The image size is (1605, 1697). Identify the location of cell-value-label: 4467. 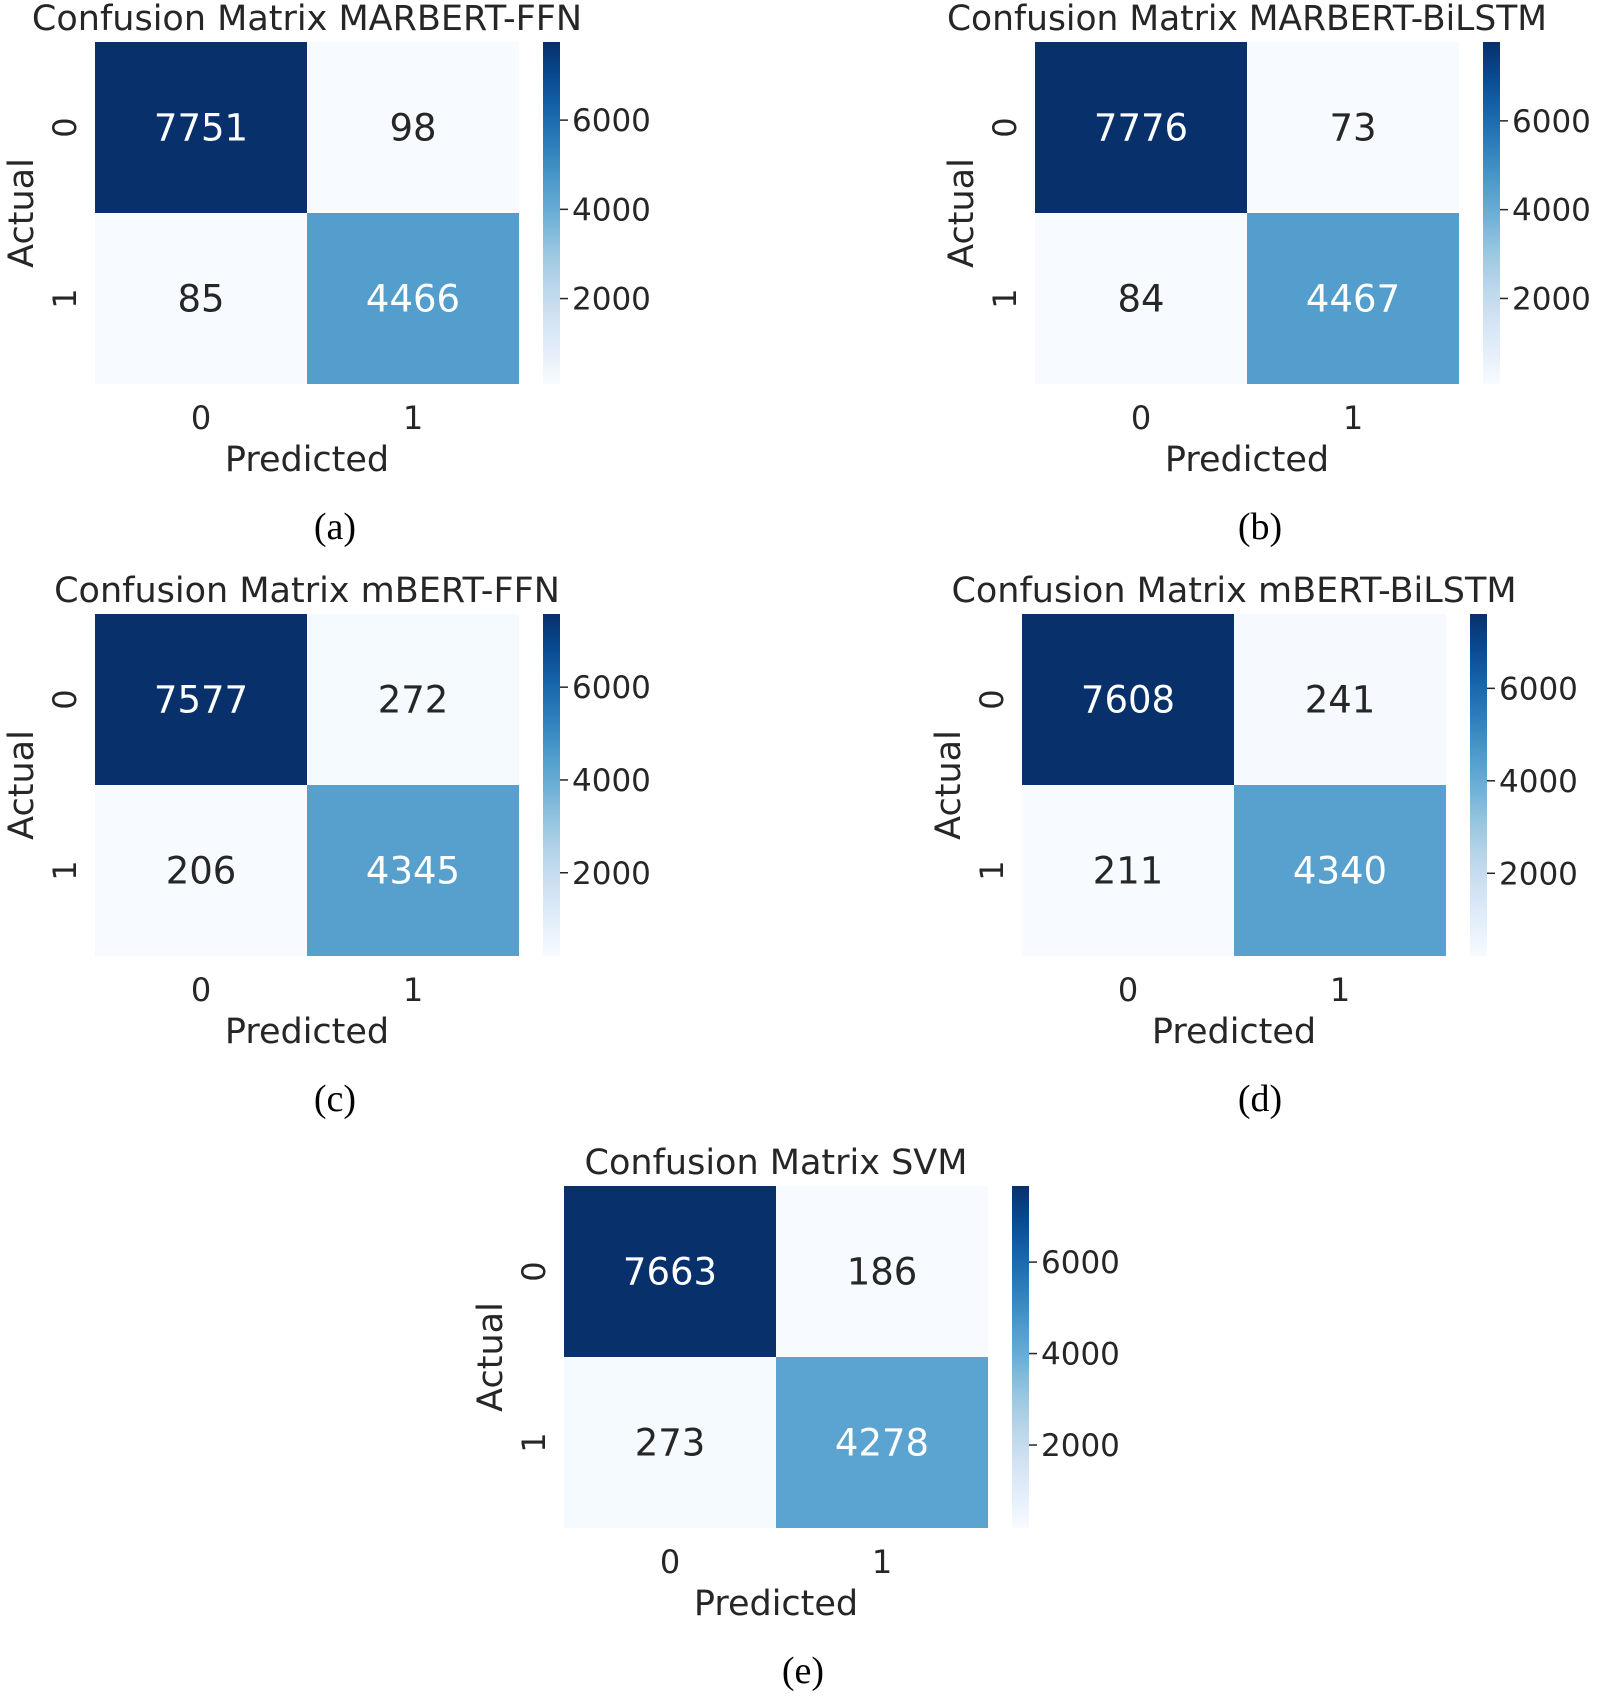
(1353, 299).